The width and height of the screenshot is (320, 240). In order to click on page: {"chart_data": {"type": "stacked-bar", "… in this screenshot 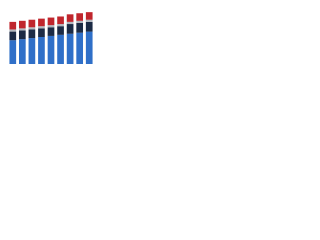, I will do `click(50, 35)`.